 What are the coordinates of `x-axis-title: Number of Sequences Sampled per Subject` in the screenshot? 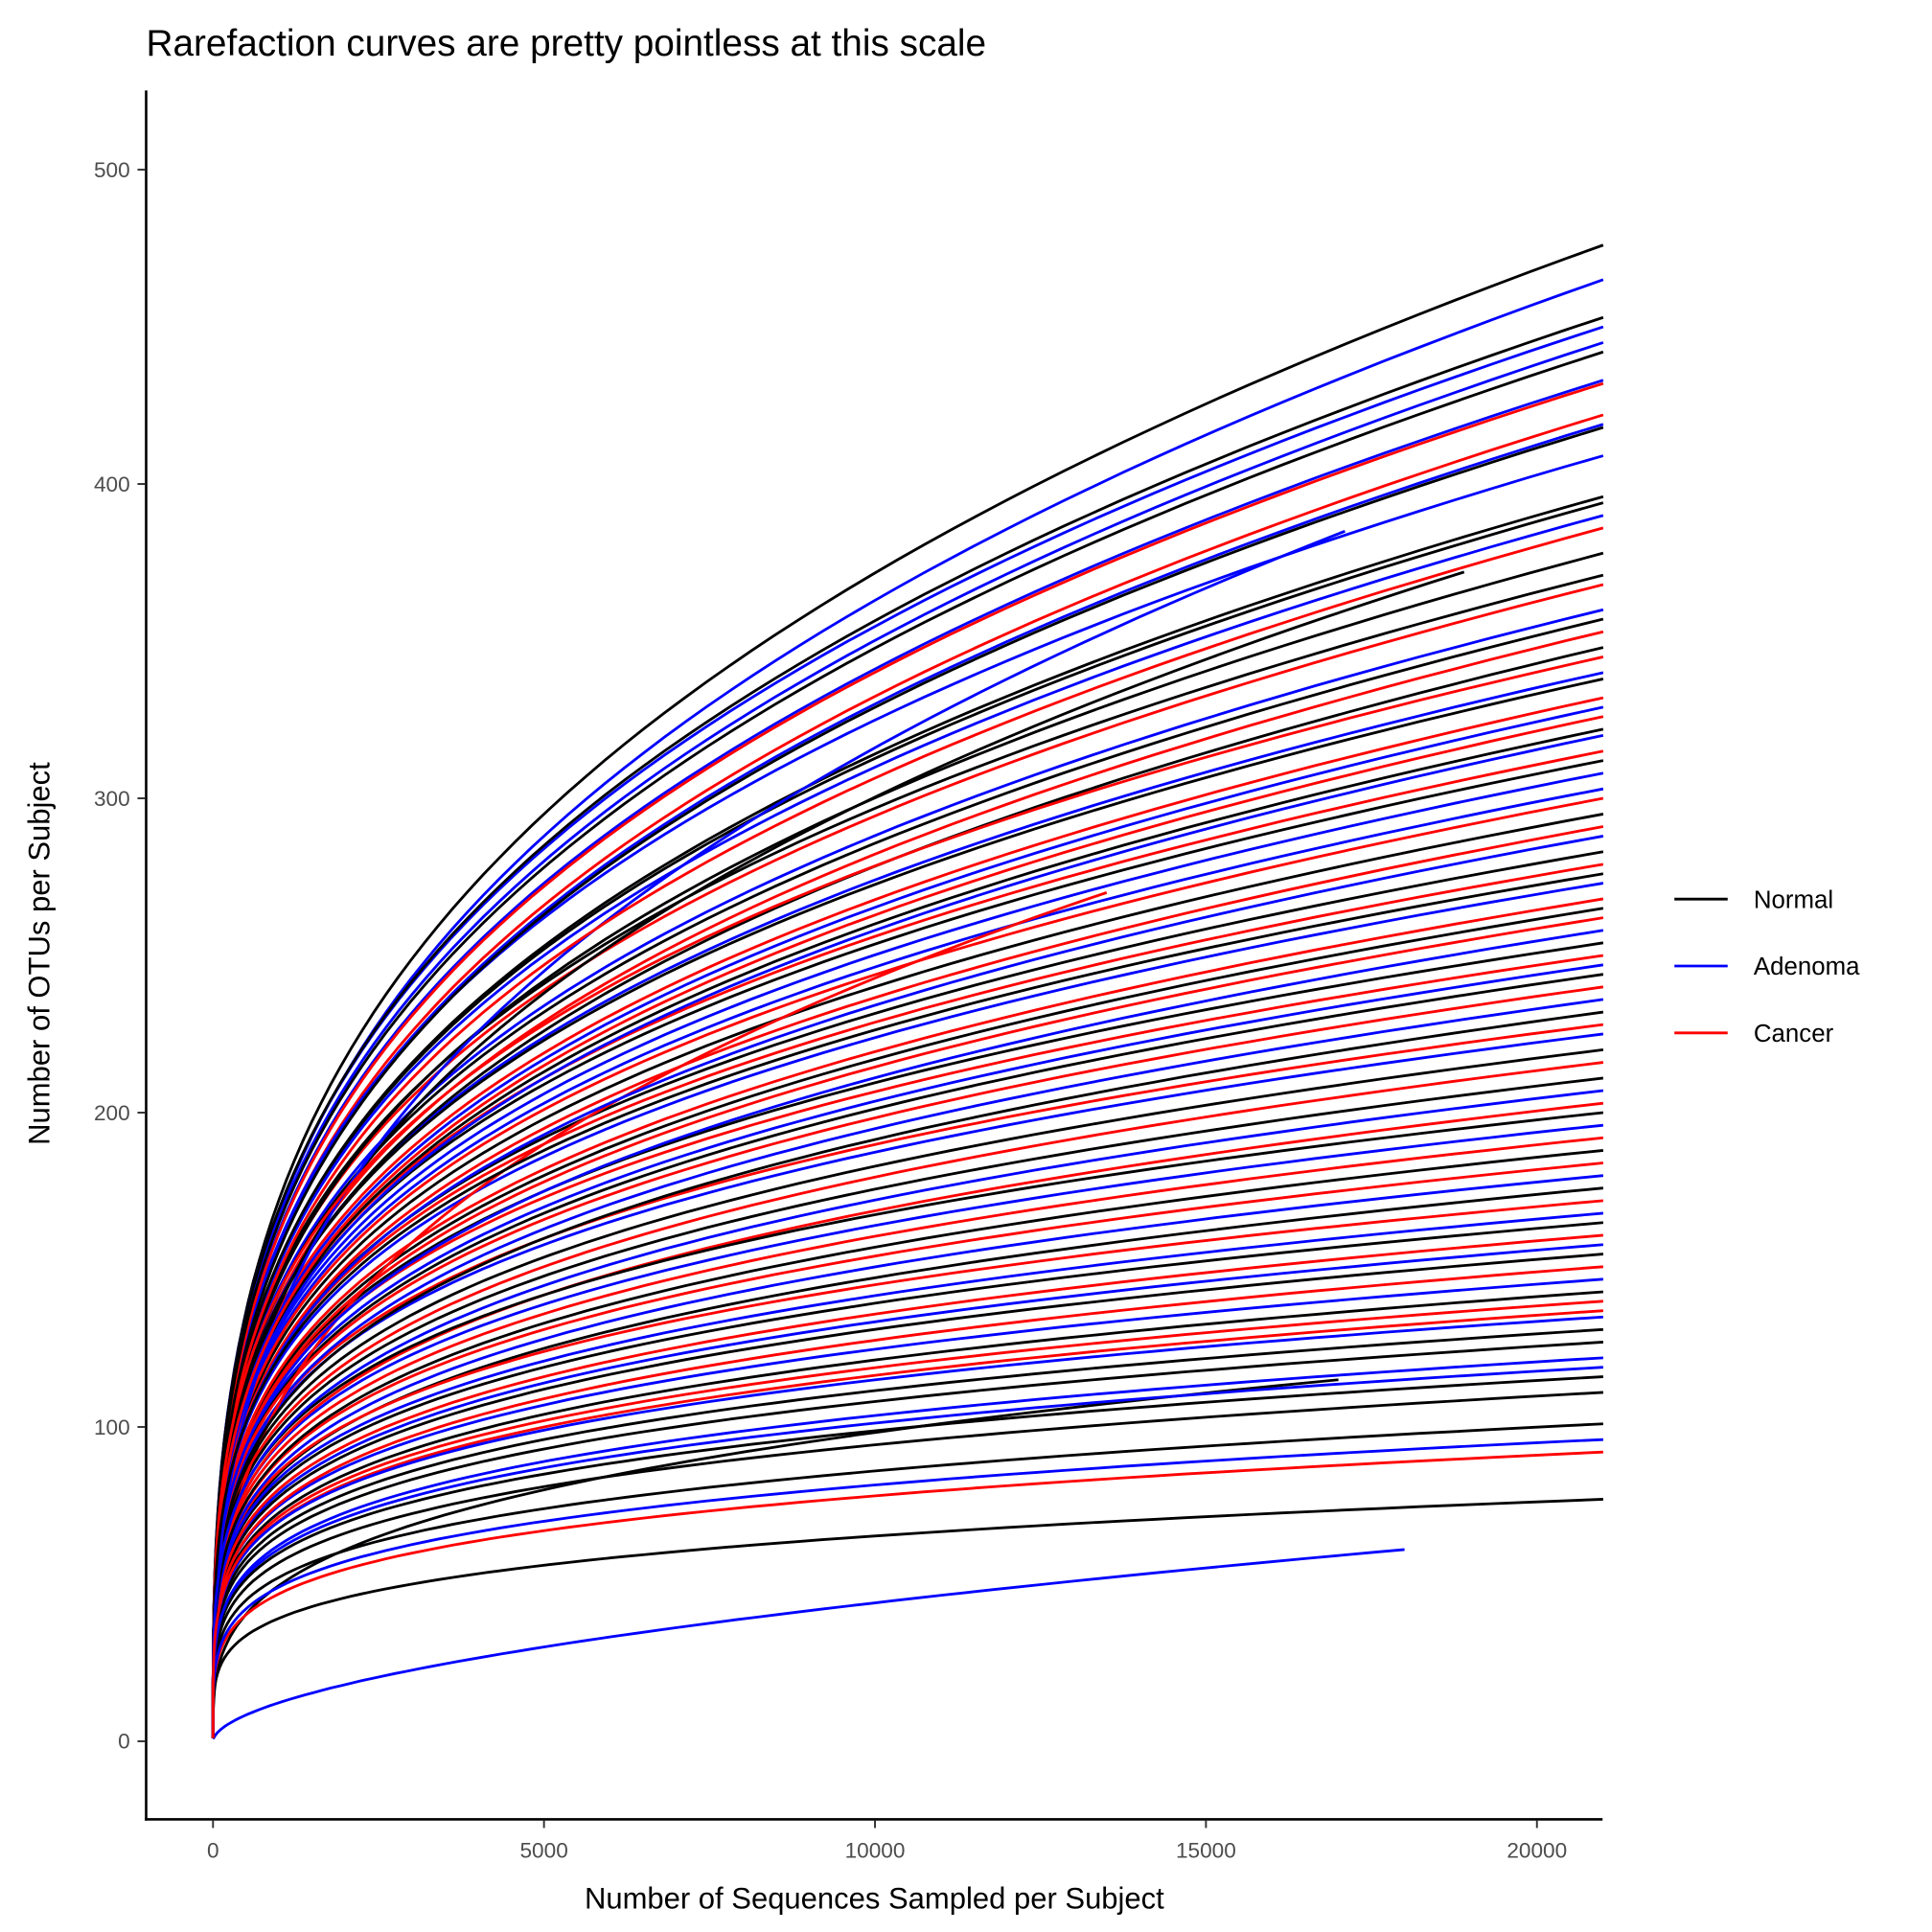 It's located at (874, 1898).